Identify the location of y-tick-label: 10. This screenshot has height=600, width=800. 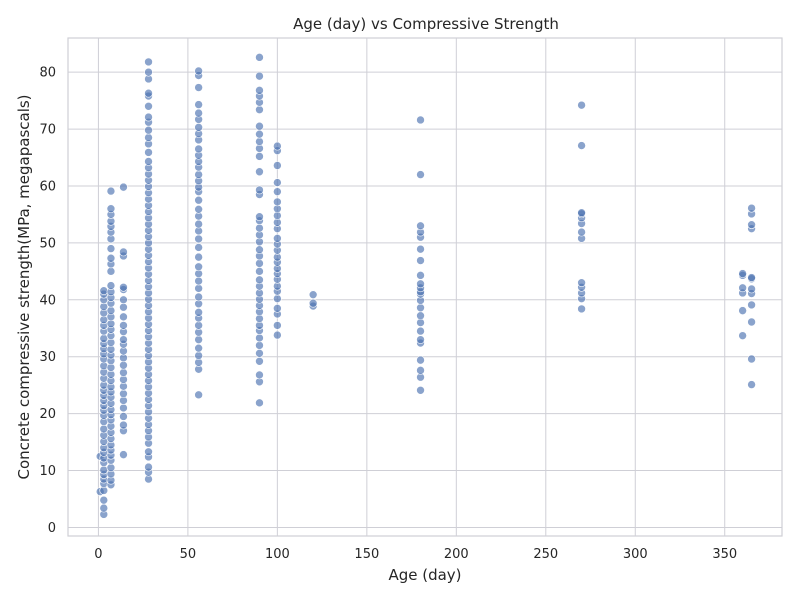
(47, 471).